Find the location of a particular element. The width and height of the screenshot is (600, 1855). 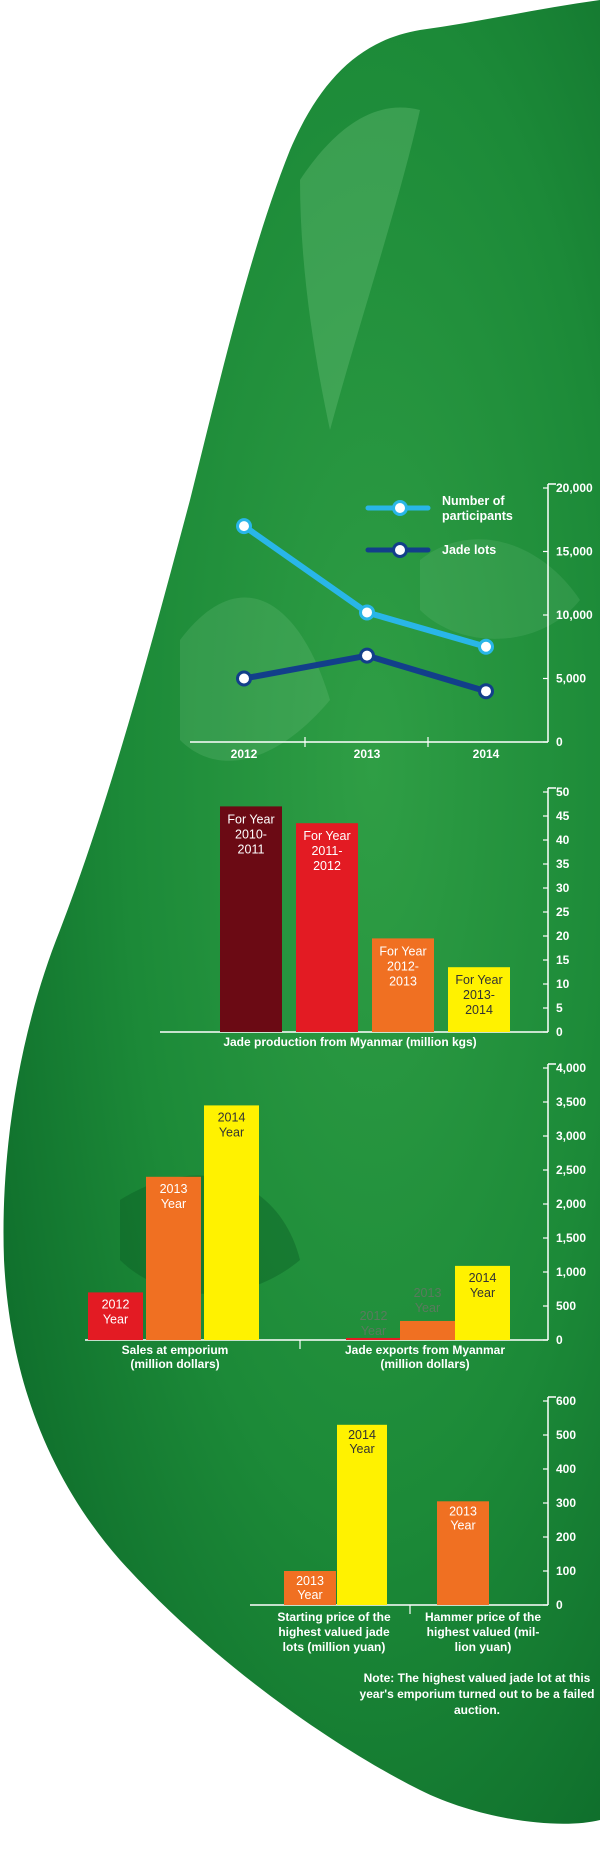

c4-y-tick-label: 500 is located at coordinates (566, 1435).